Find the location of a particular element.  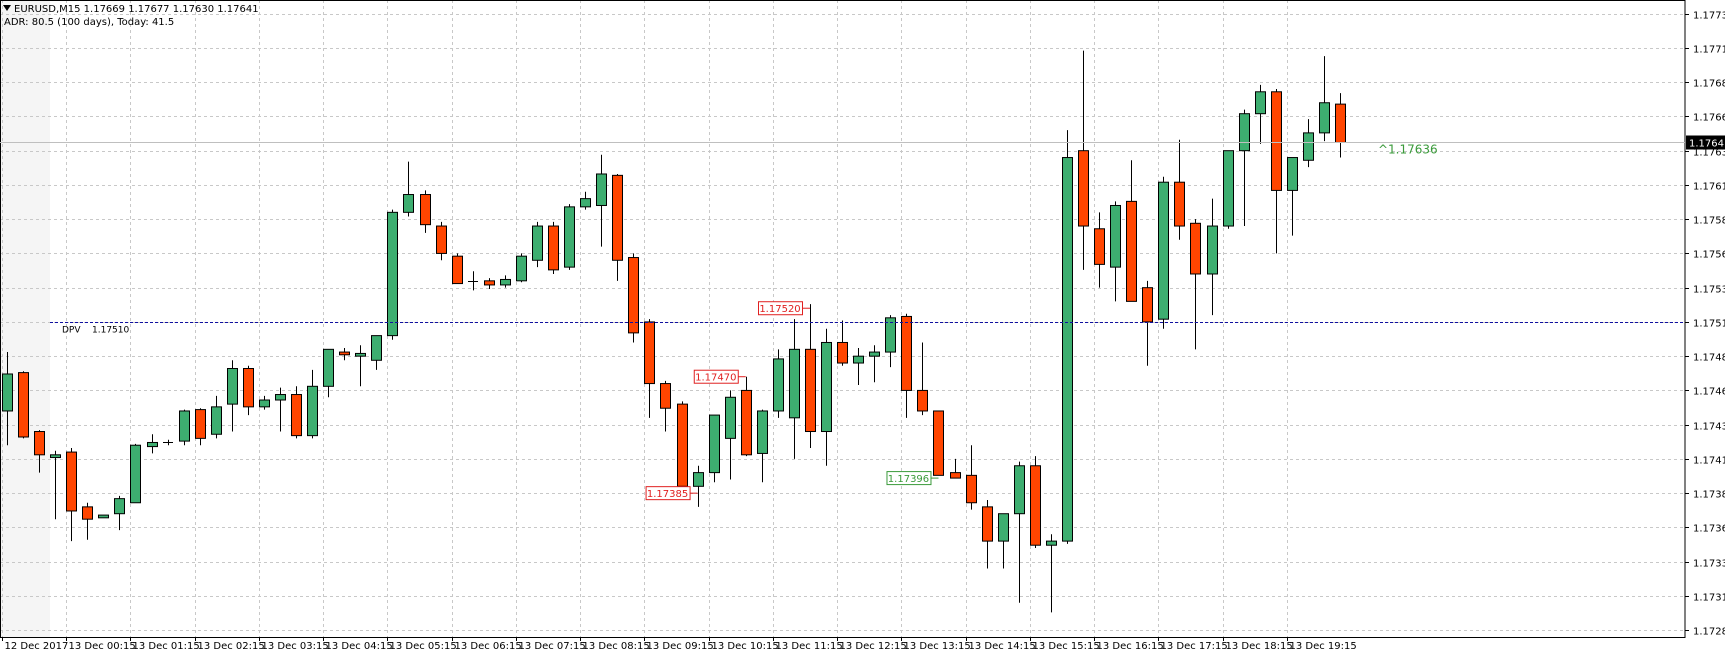

x-tick-label: 13 Dec 01:15 is located at coordinates (166, 646).